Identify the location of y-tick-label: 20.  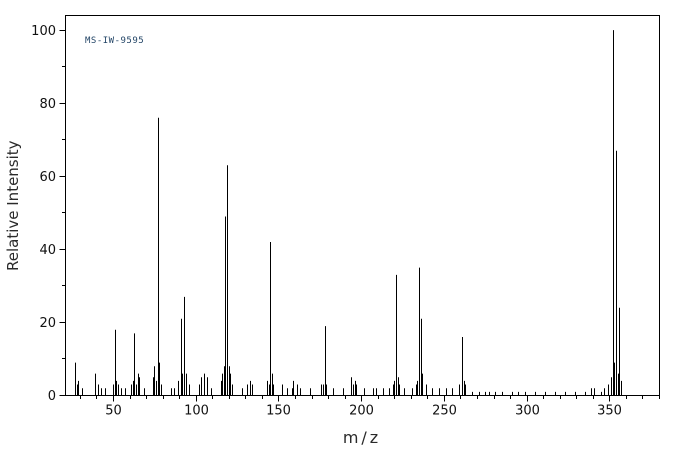
(47, 323).